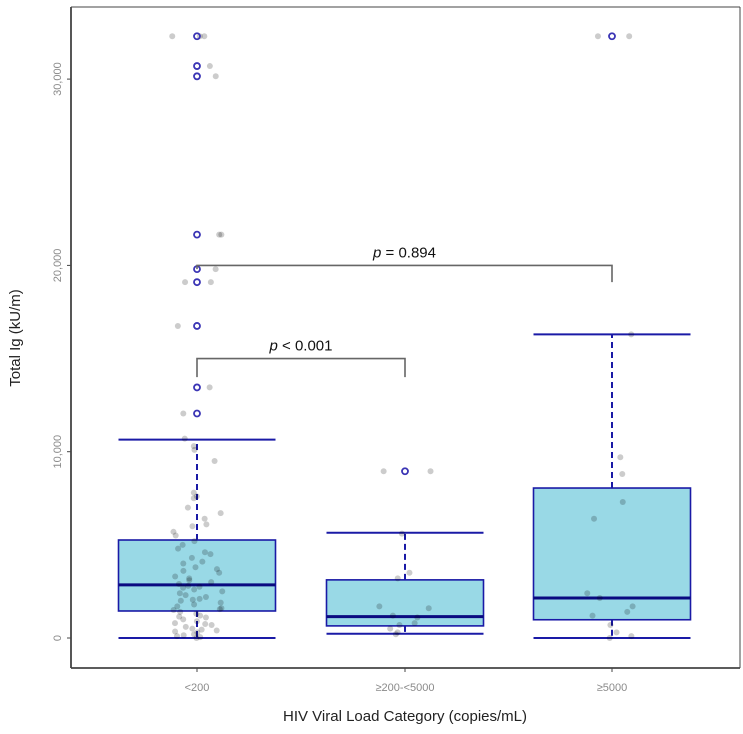 Image resolution: width=743 pixels, height=734 pixels. I want to click on y-tick-label: 20,000, so click(58, 266).